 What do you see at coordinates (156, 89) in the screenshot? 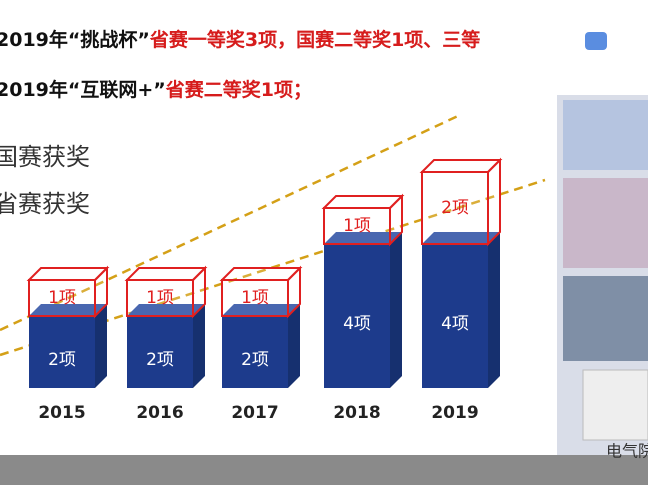
I see `headline: 2019年“互联网+”省赛二等奖1项；` at bounding box center [156, 89].